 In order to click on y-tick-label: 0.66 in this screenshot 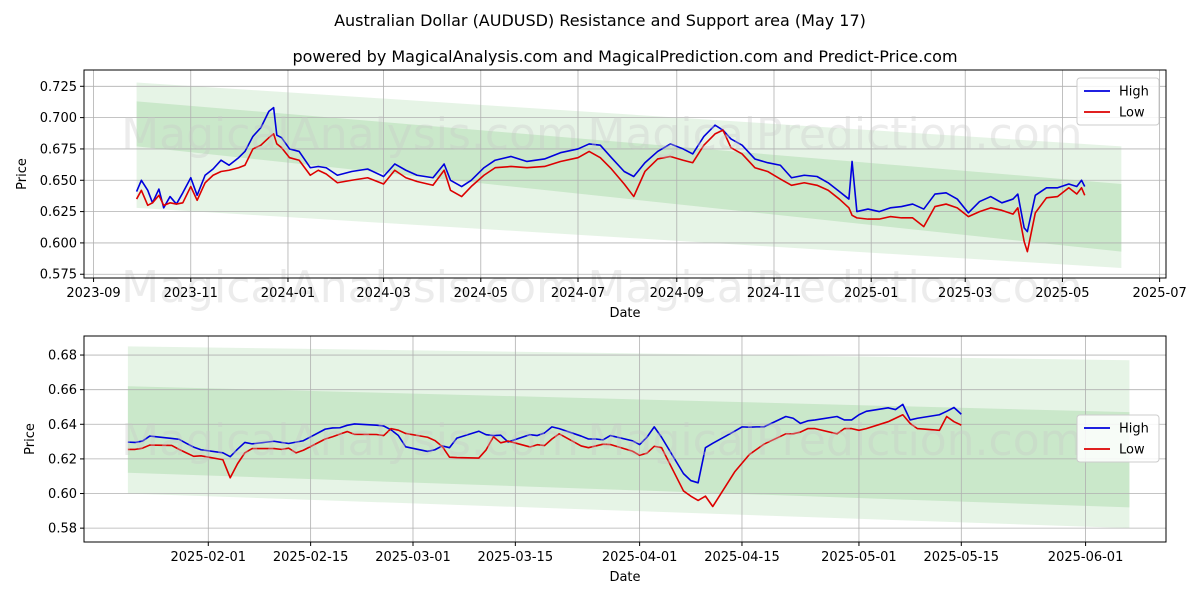, I will do `click(62, 390)`.